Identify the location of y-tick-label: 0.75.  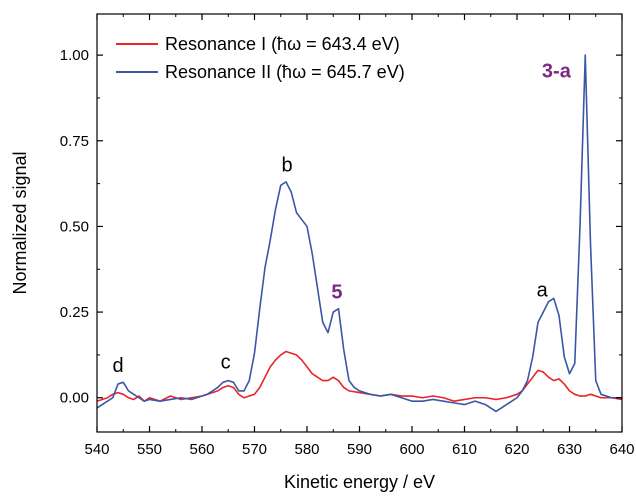
(74, 141).